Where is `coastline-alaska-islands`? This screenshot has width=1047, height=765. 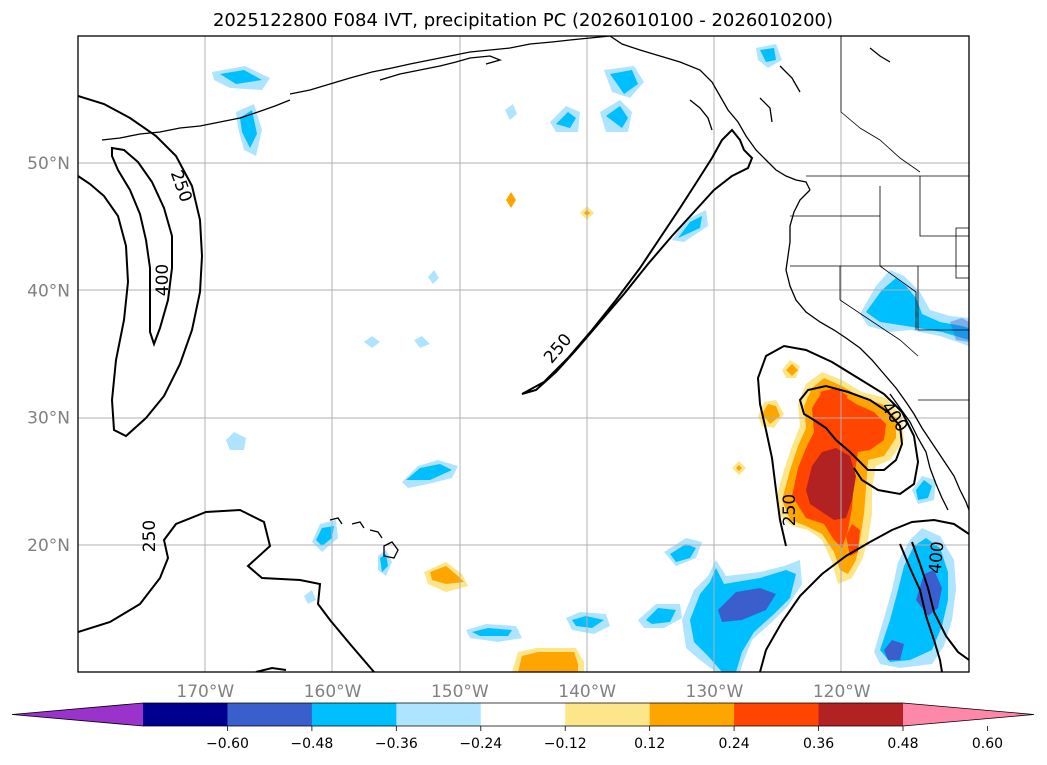 coastline-alaska-islands is located at coordinates (790, 89).